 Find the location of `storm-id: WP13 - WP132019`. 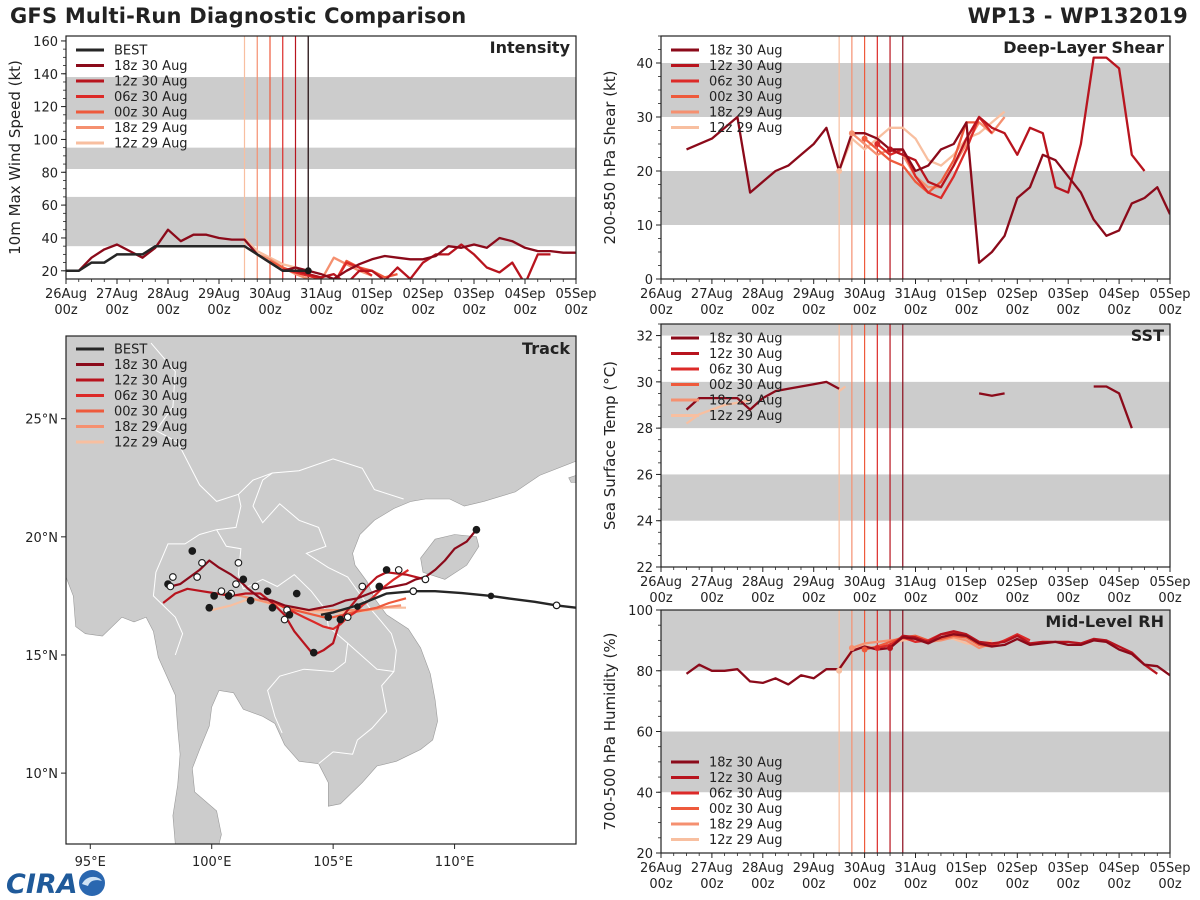

storm-id: WP13 - WP132019 is located at coordinates (1077, 16).